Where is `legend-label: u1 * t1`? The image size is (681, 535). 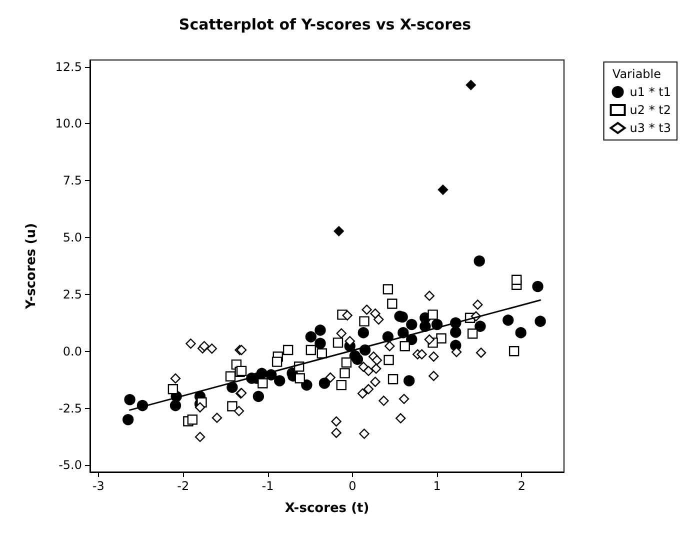
legend-label: u1 * t1 is located at coordinates (651, 92).